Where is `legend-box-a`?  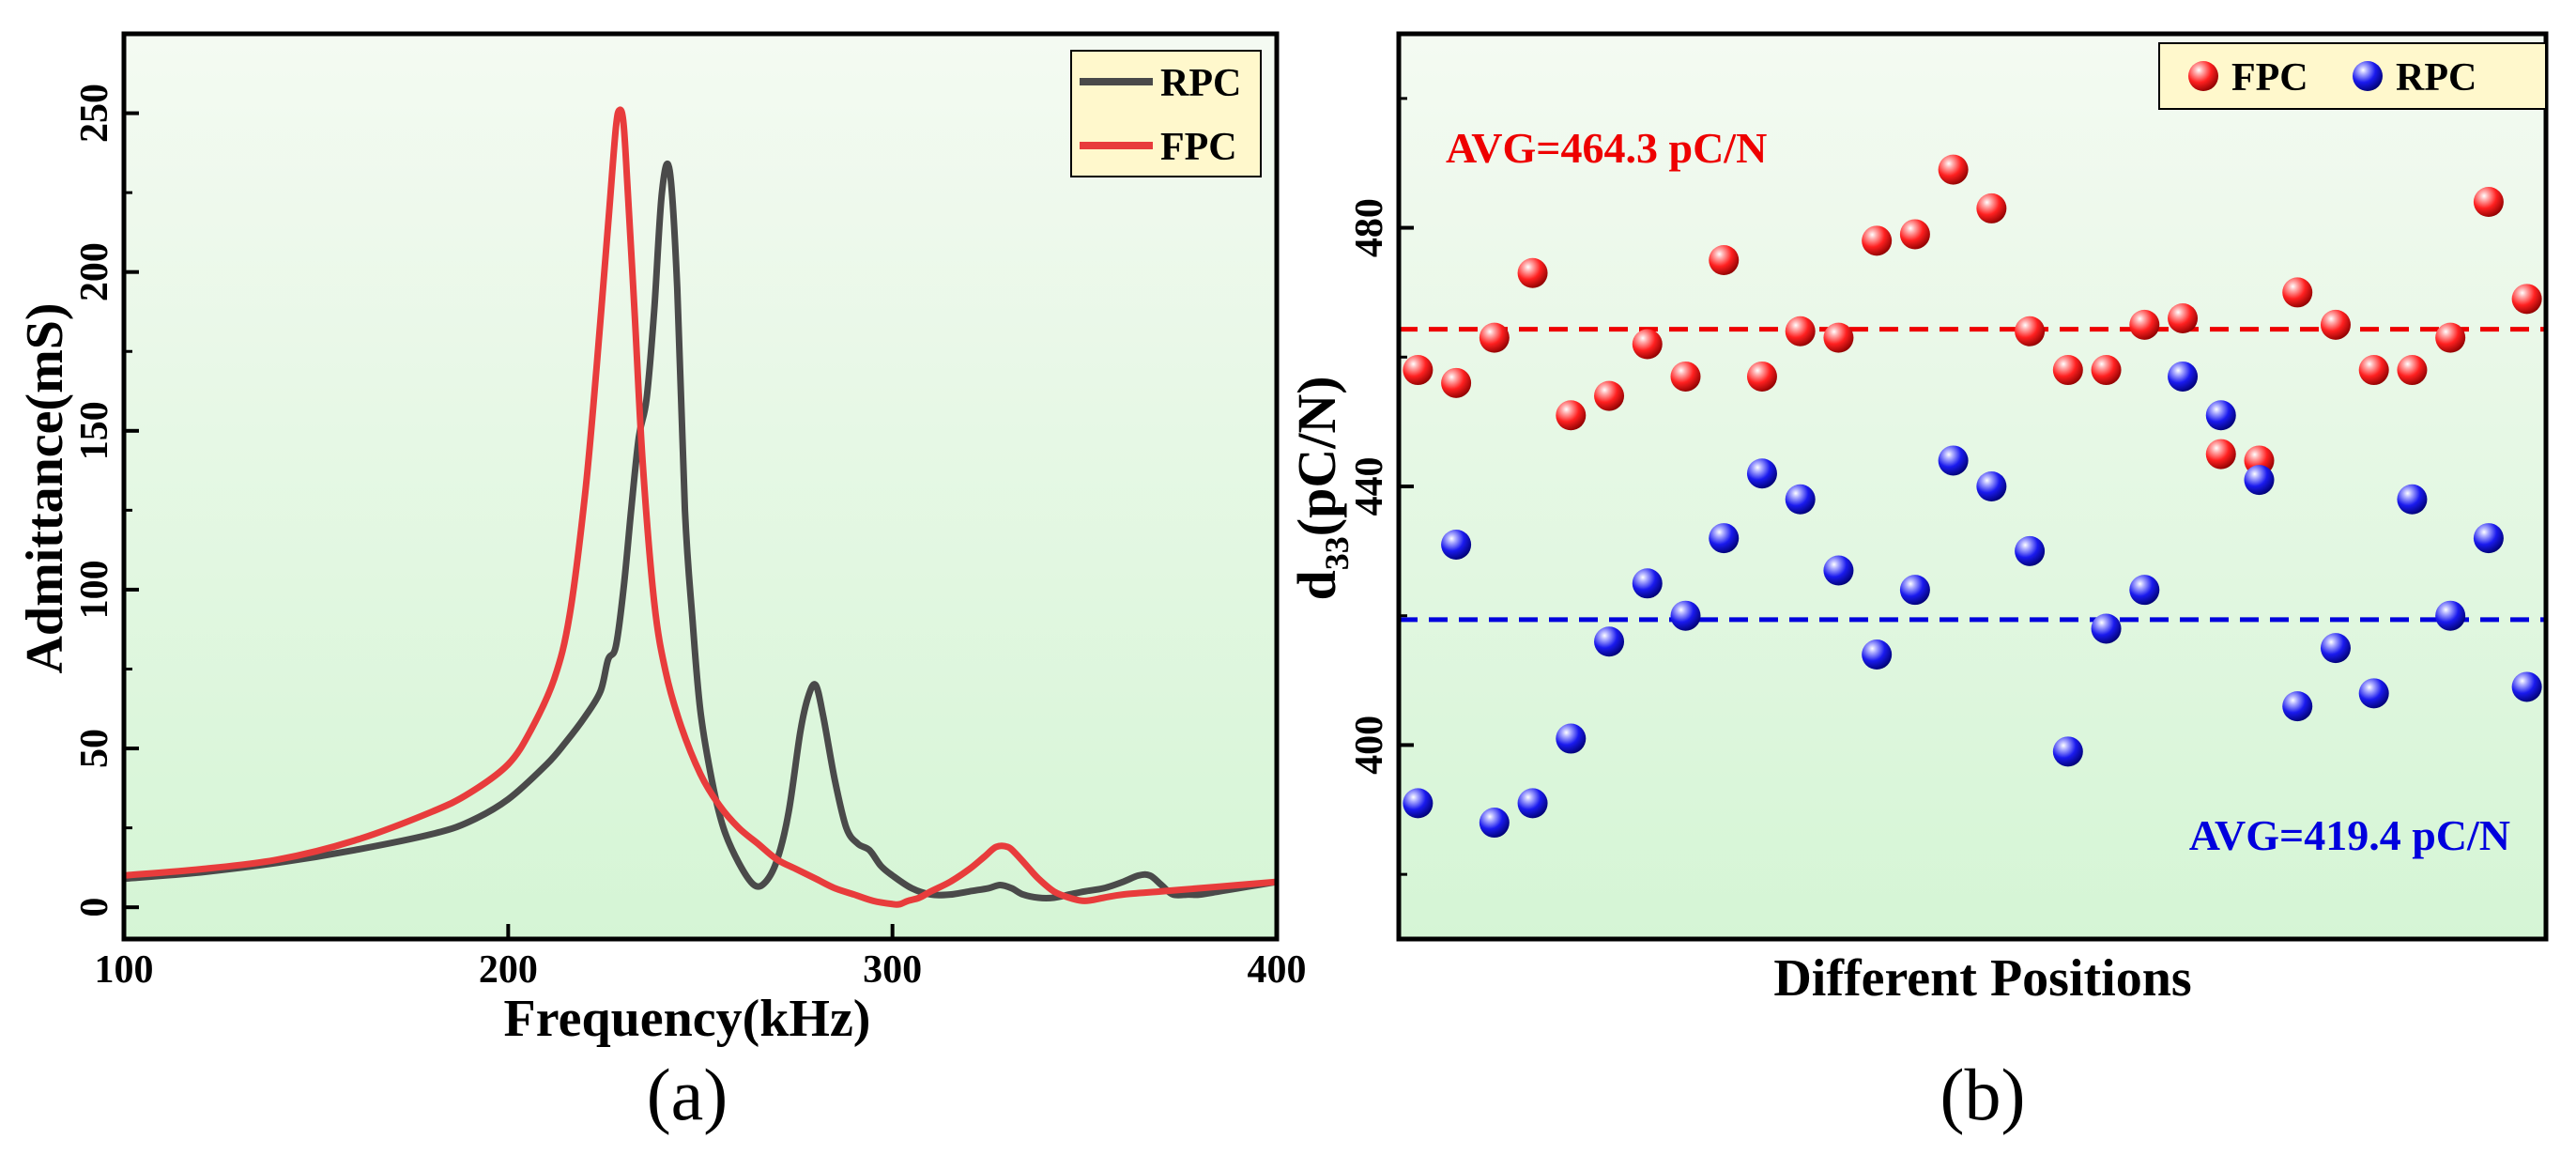 legend-box-a is located at coordinates (1166, 114).